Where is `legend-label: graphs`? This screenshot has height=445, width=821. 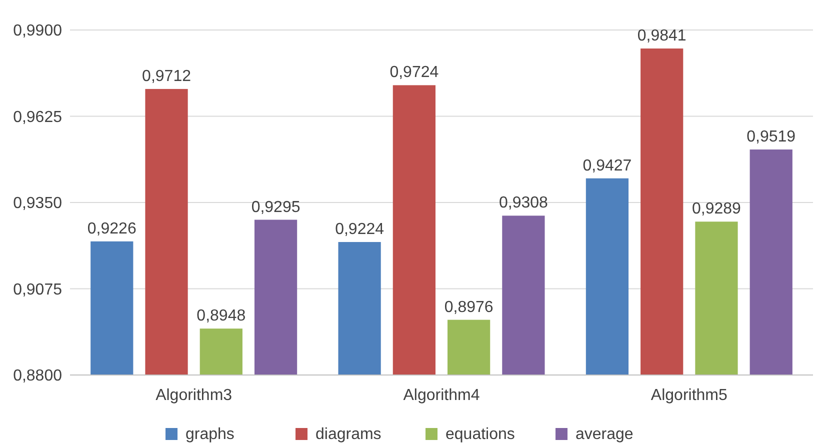
legend-label: graphs is located at coordinates (210, 434).